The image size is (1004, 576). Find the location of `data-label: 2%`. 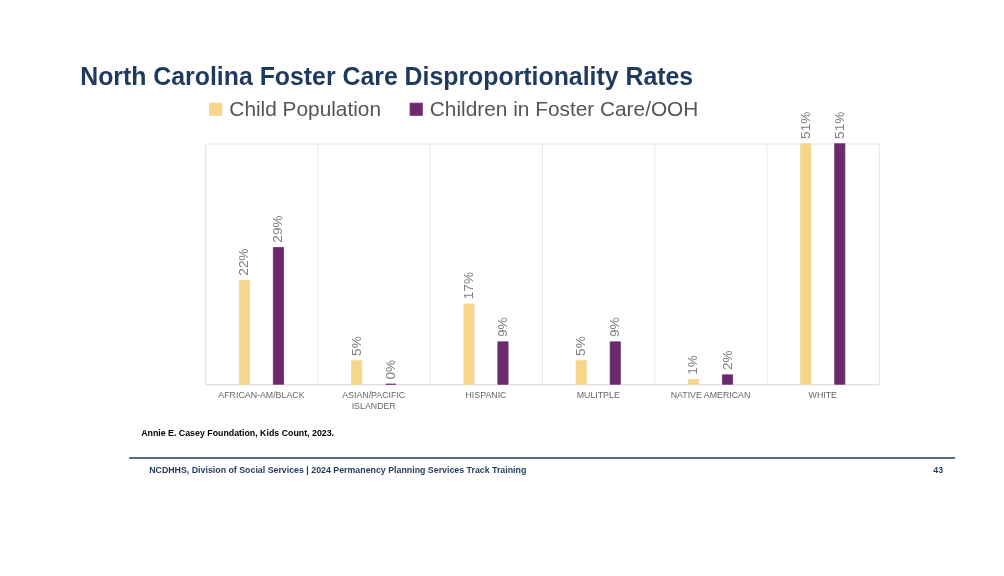

data-label: 2% is located at coordinates (727, 360).